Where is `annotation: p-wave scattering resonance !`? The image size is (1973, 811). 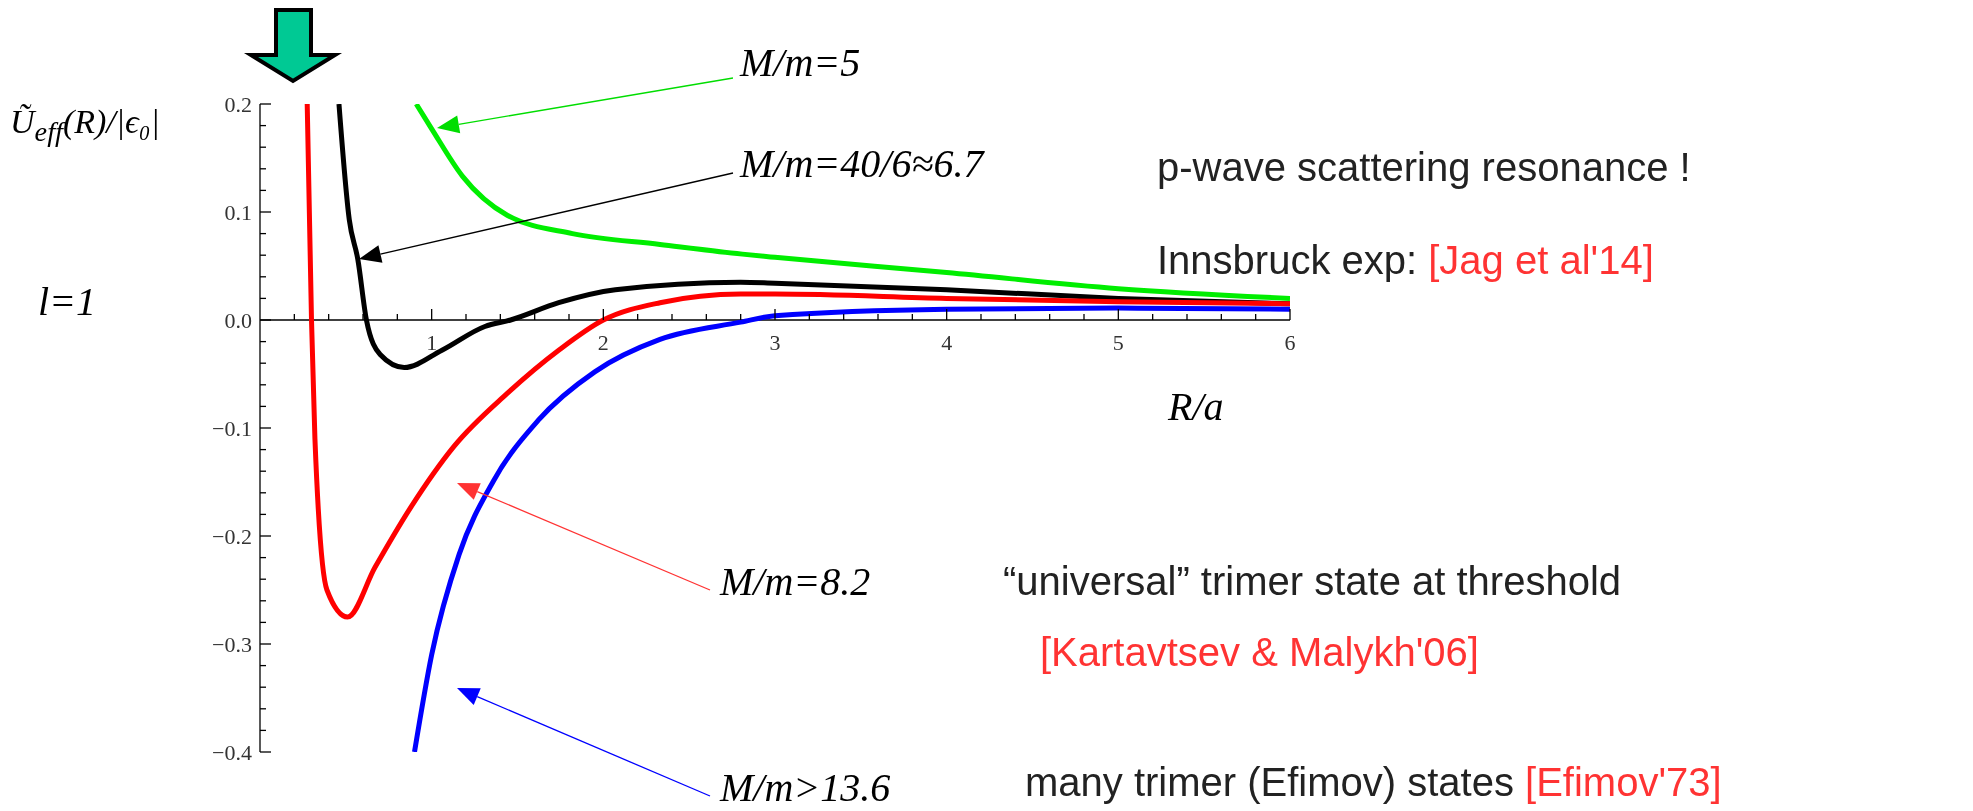
annotation: p-wave scattering resonance ! is located at coordinates (1424, 167).